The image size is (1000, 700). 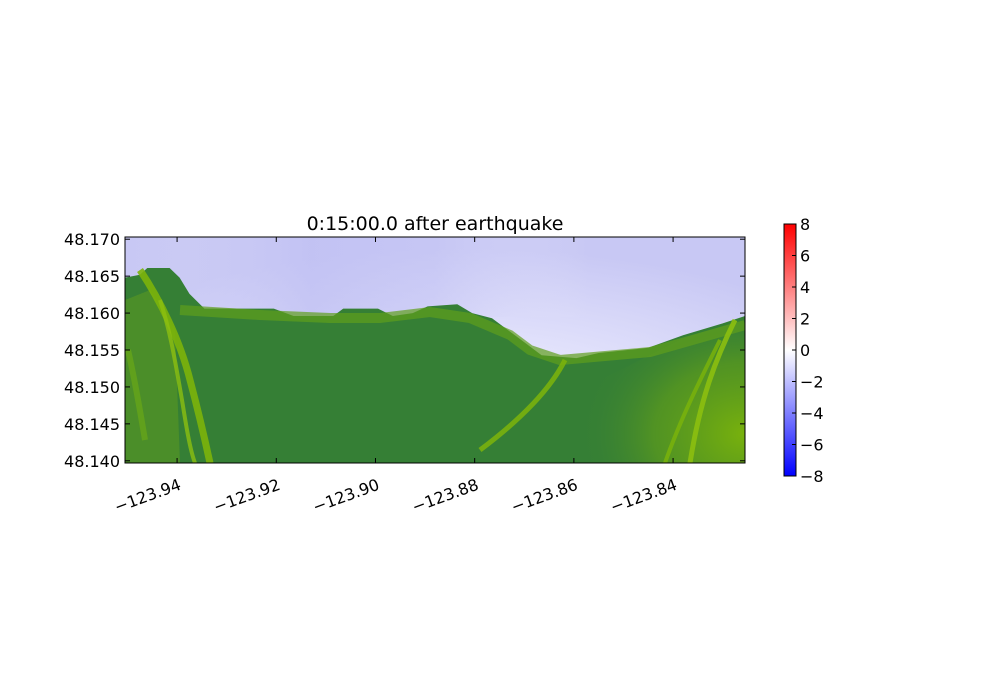 What do you see at coordinates (805, 287) in the screenshot?
I see `colorbar-tick-label: 4` at bounding box center [805, 287].